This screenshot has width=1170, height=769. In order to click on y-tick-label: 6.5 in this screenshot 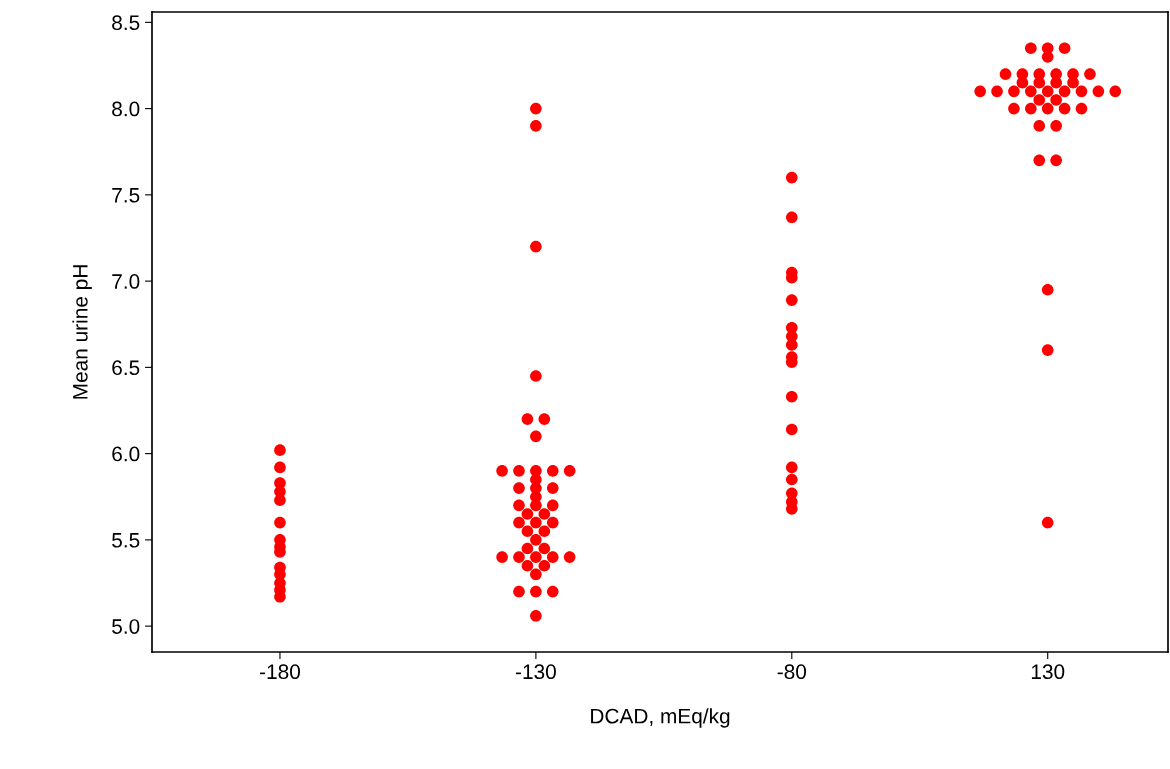, I will do `click(126, 368)`.